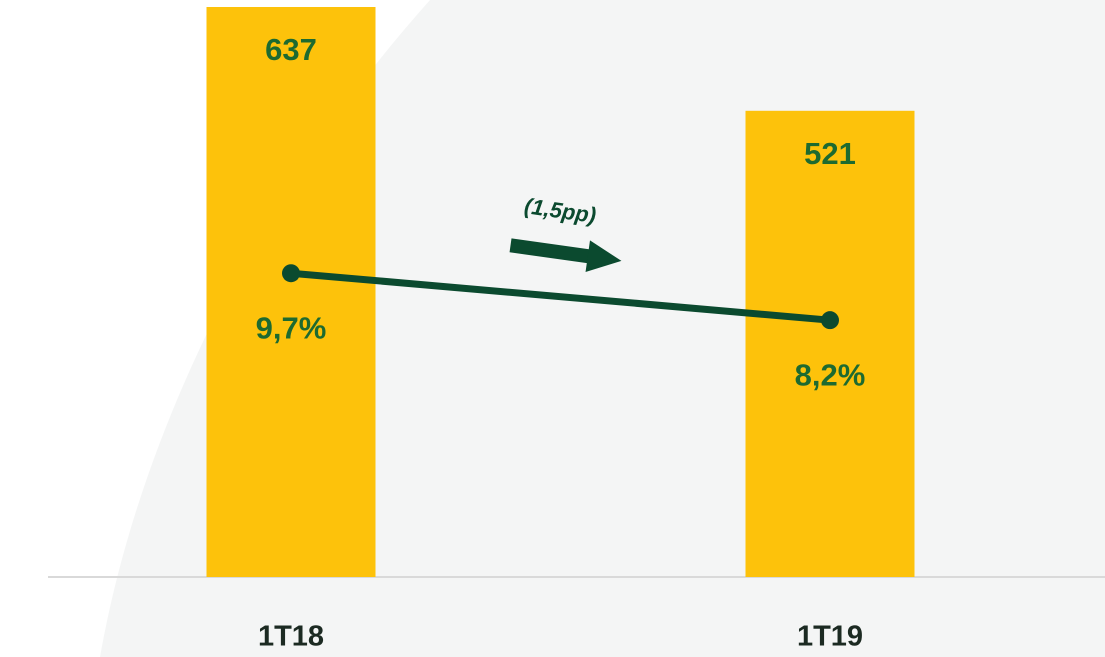  What do you see at coordinates (603, 256) in the screenshot?
I see `arrow-head` at bounding box center [603, 256].